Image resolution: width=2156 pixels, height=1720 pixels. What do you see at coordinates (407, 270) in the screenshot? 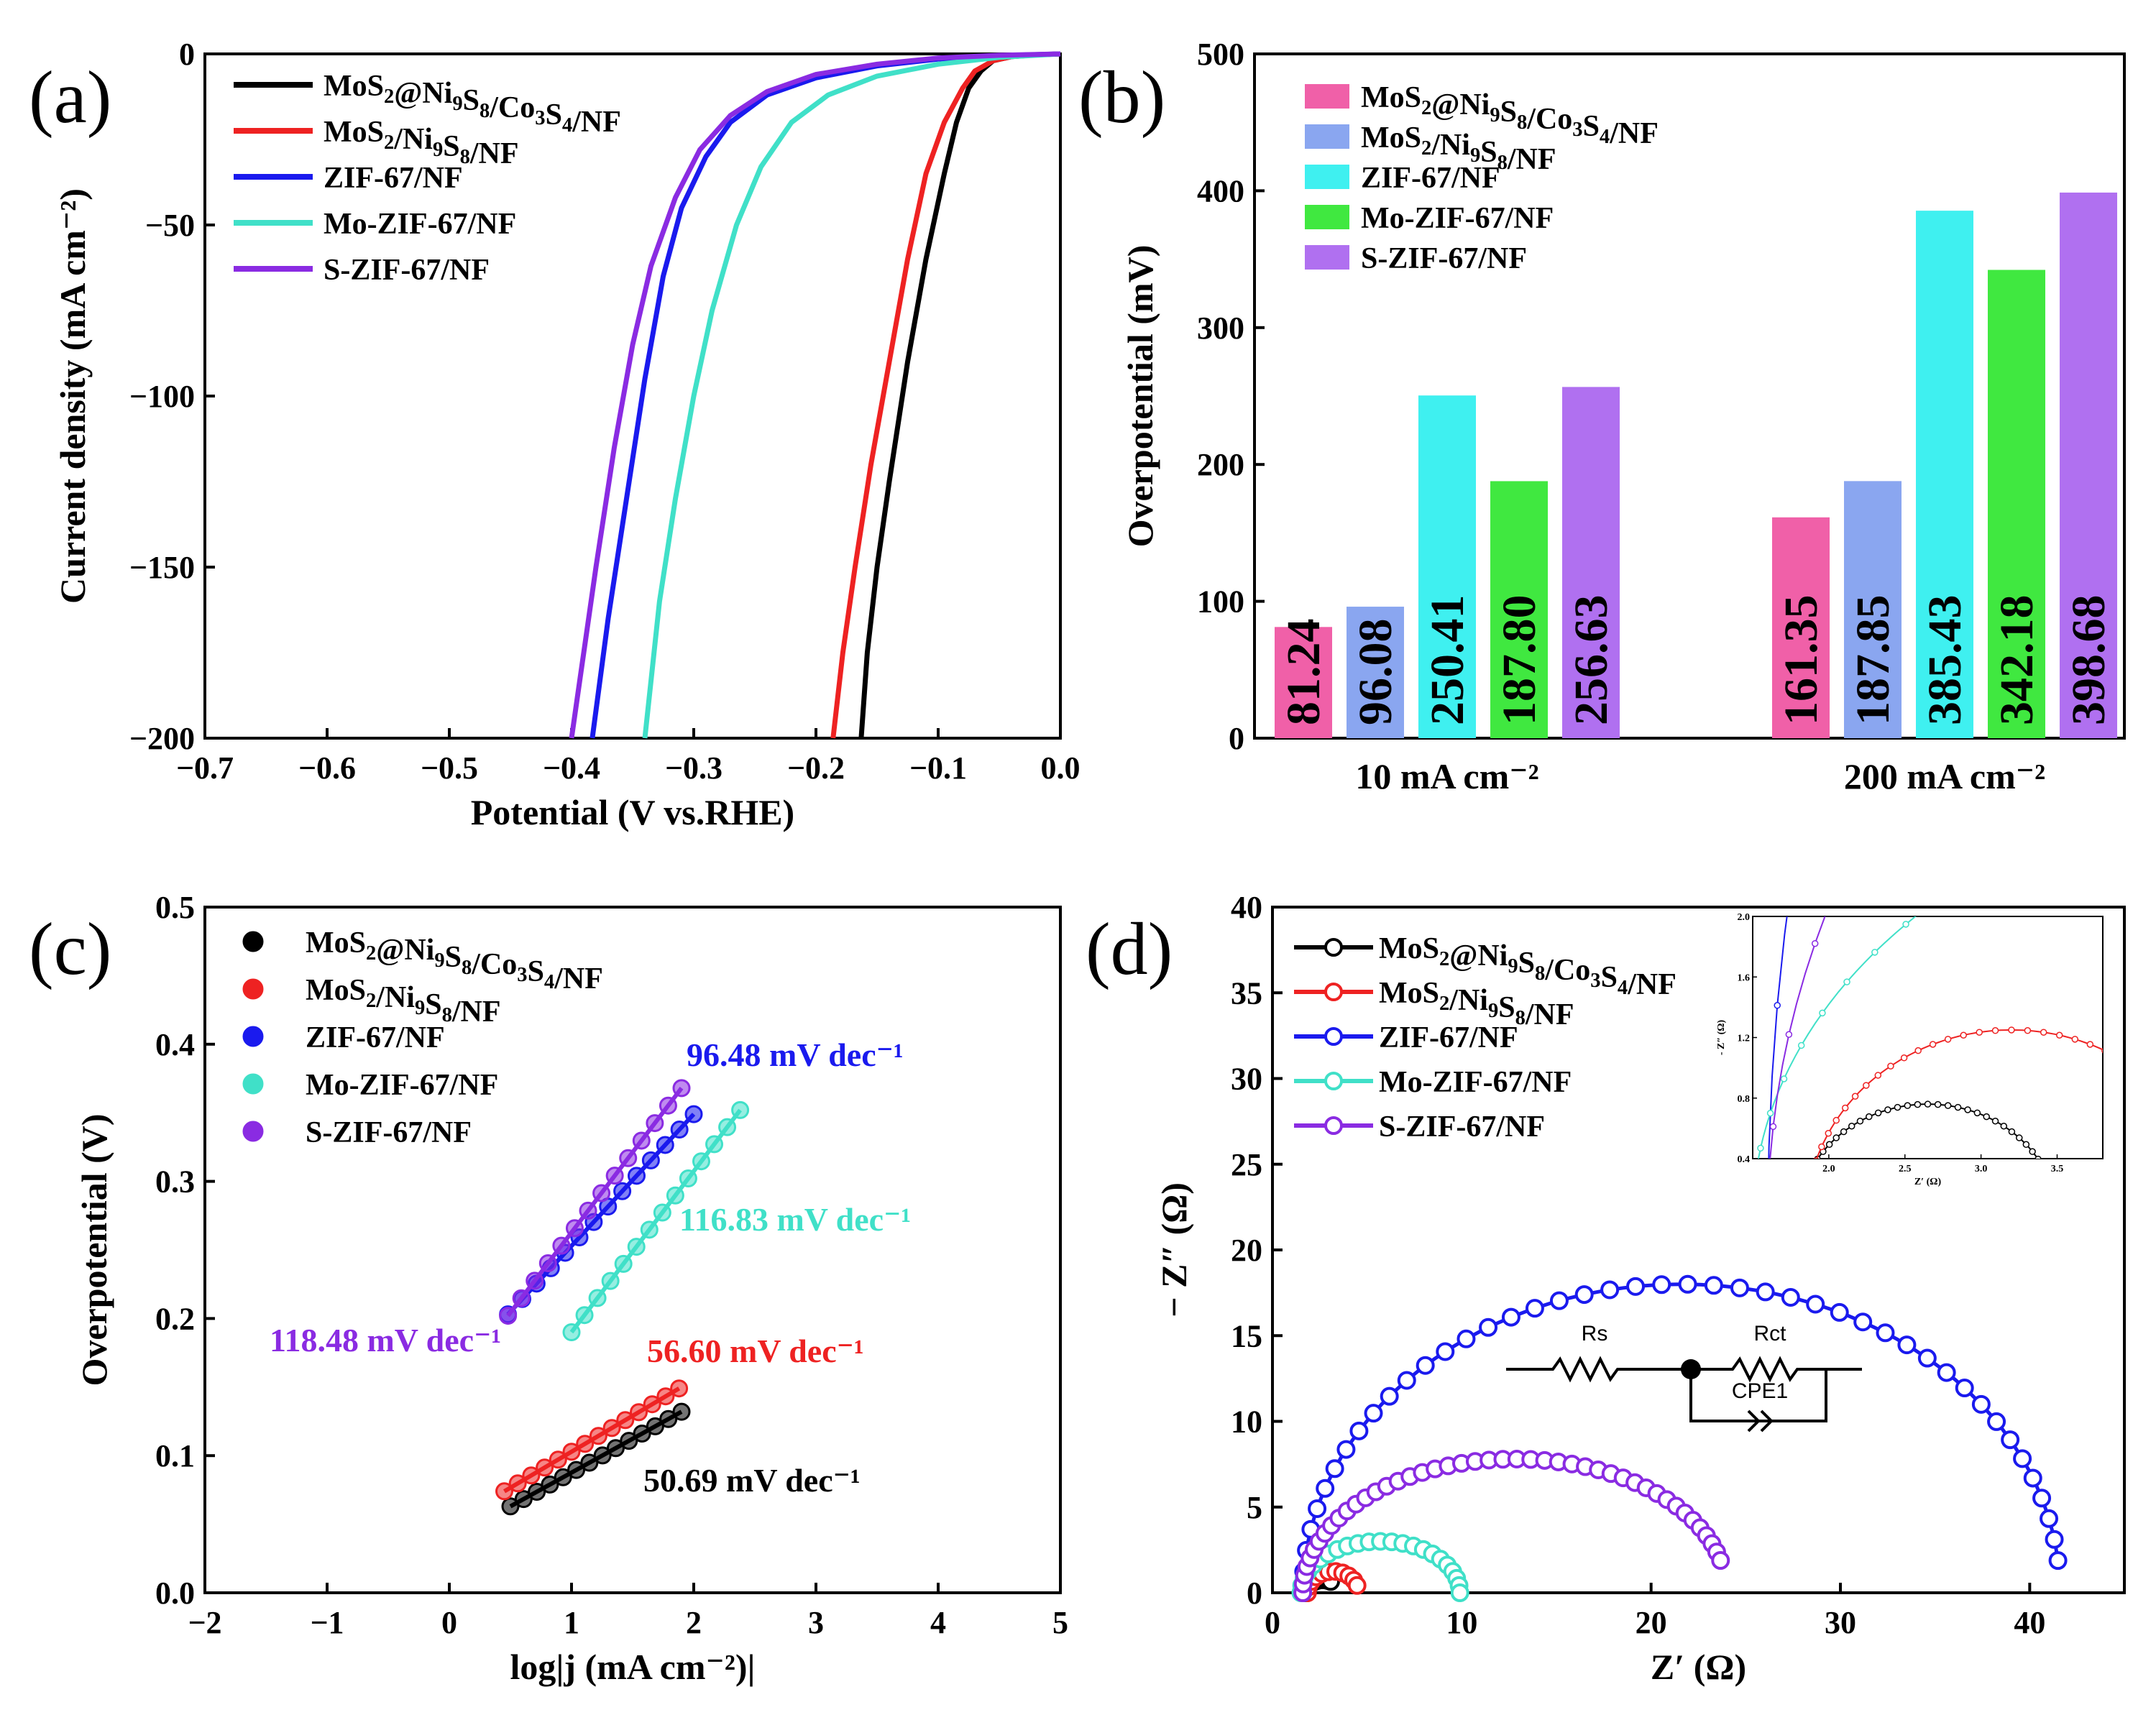
I see `panel-a-legend-label: S-ZIF-67/NF` at bounding box center [407, 270].